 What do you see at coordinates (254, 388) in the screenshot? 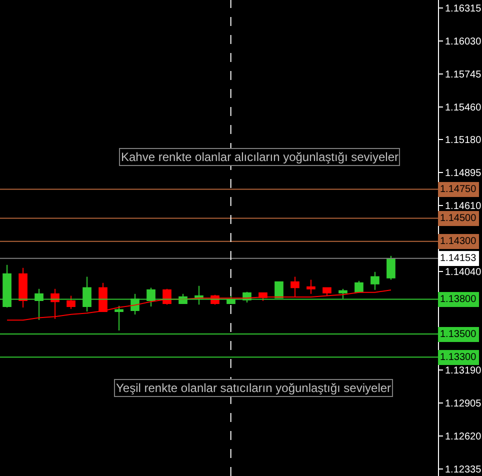
I see `annotation: Yeşil renkte olanlar satıcıların yoğunlaştığı seviyeler` at bounding box center [254, 388].